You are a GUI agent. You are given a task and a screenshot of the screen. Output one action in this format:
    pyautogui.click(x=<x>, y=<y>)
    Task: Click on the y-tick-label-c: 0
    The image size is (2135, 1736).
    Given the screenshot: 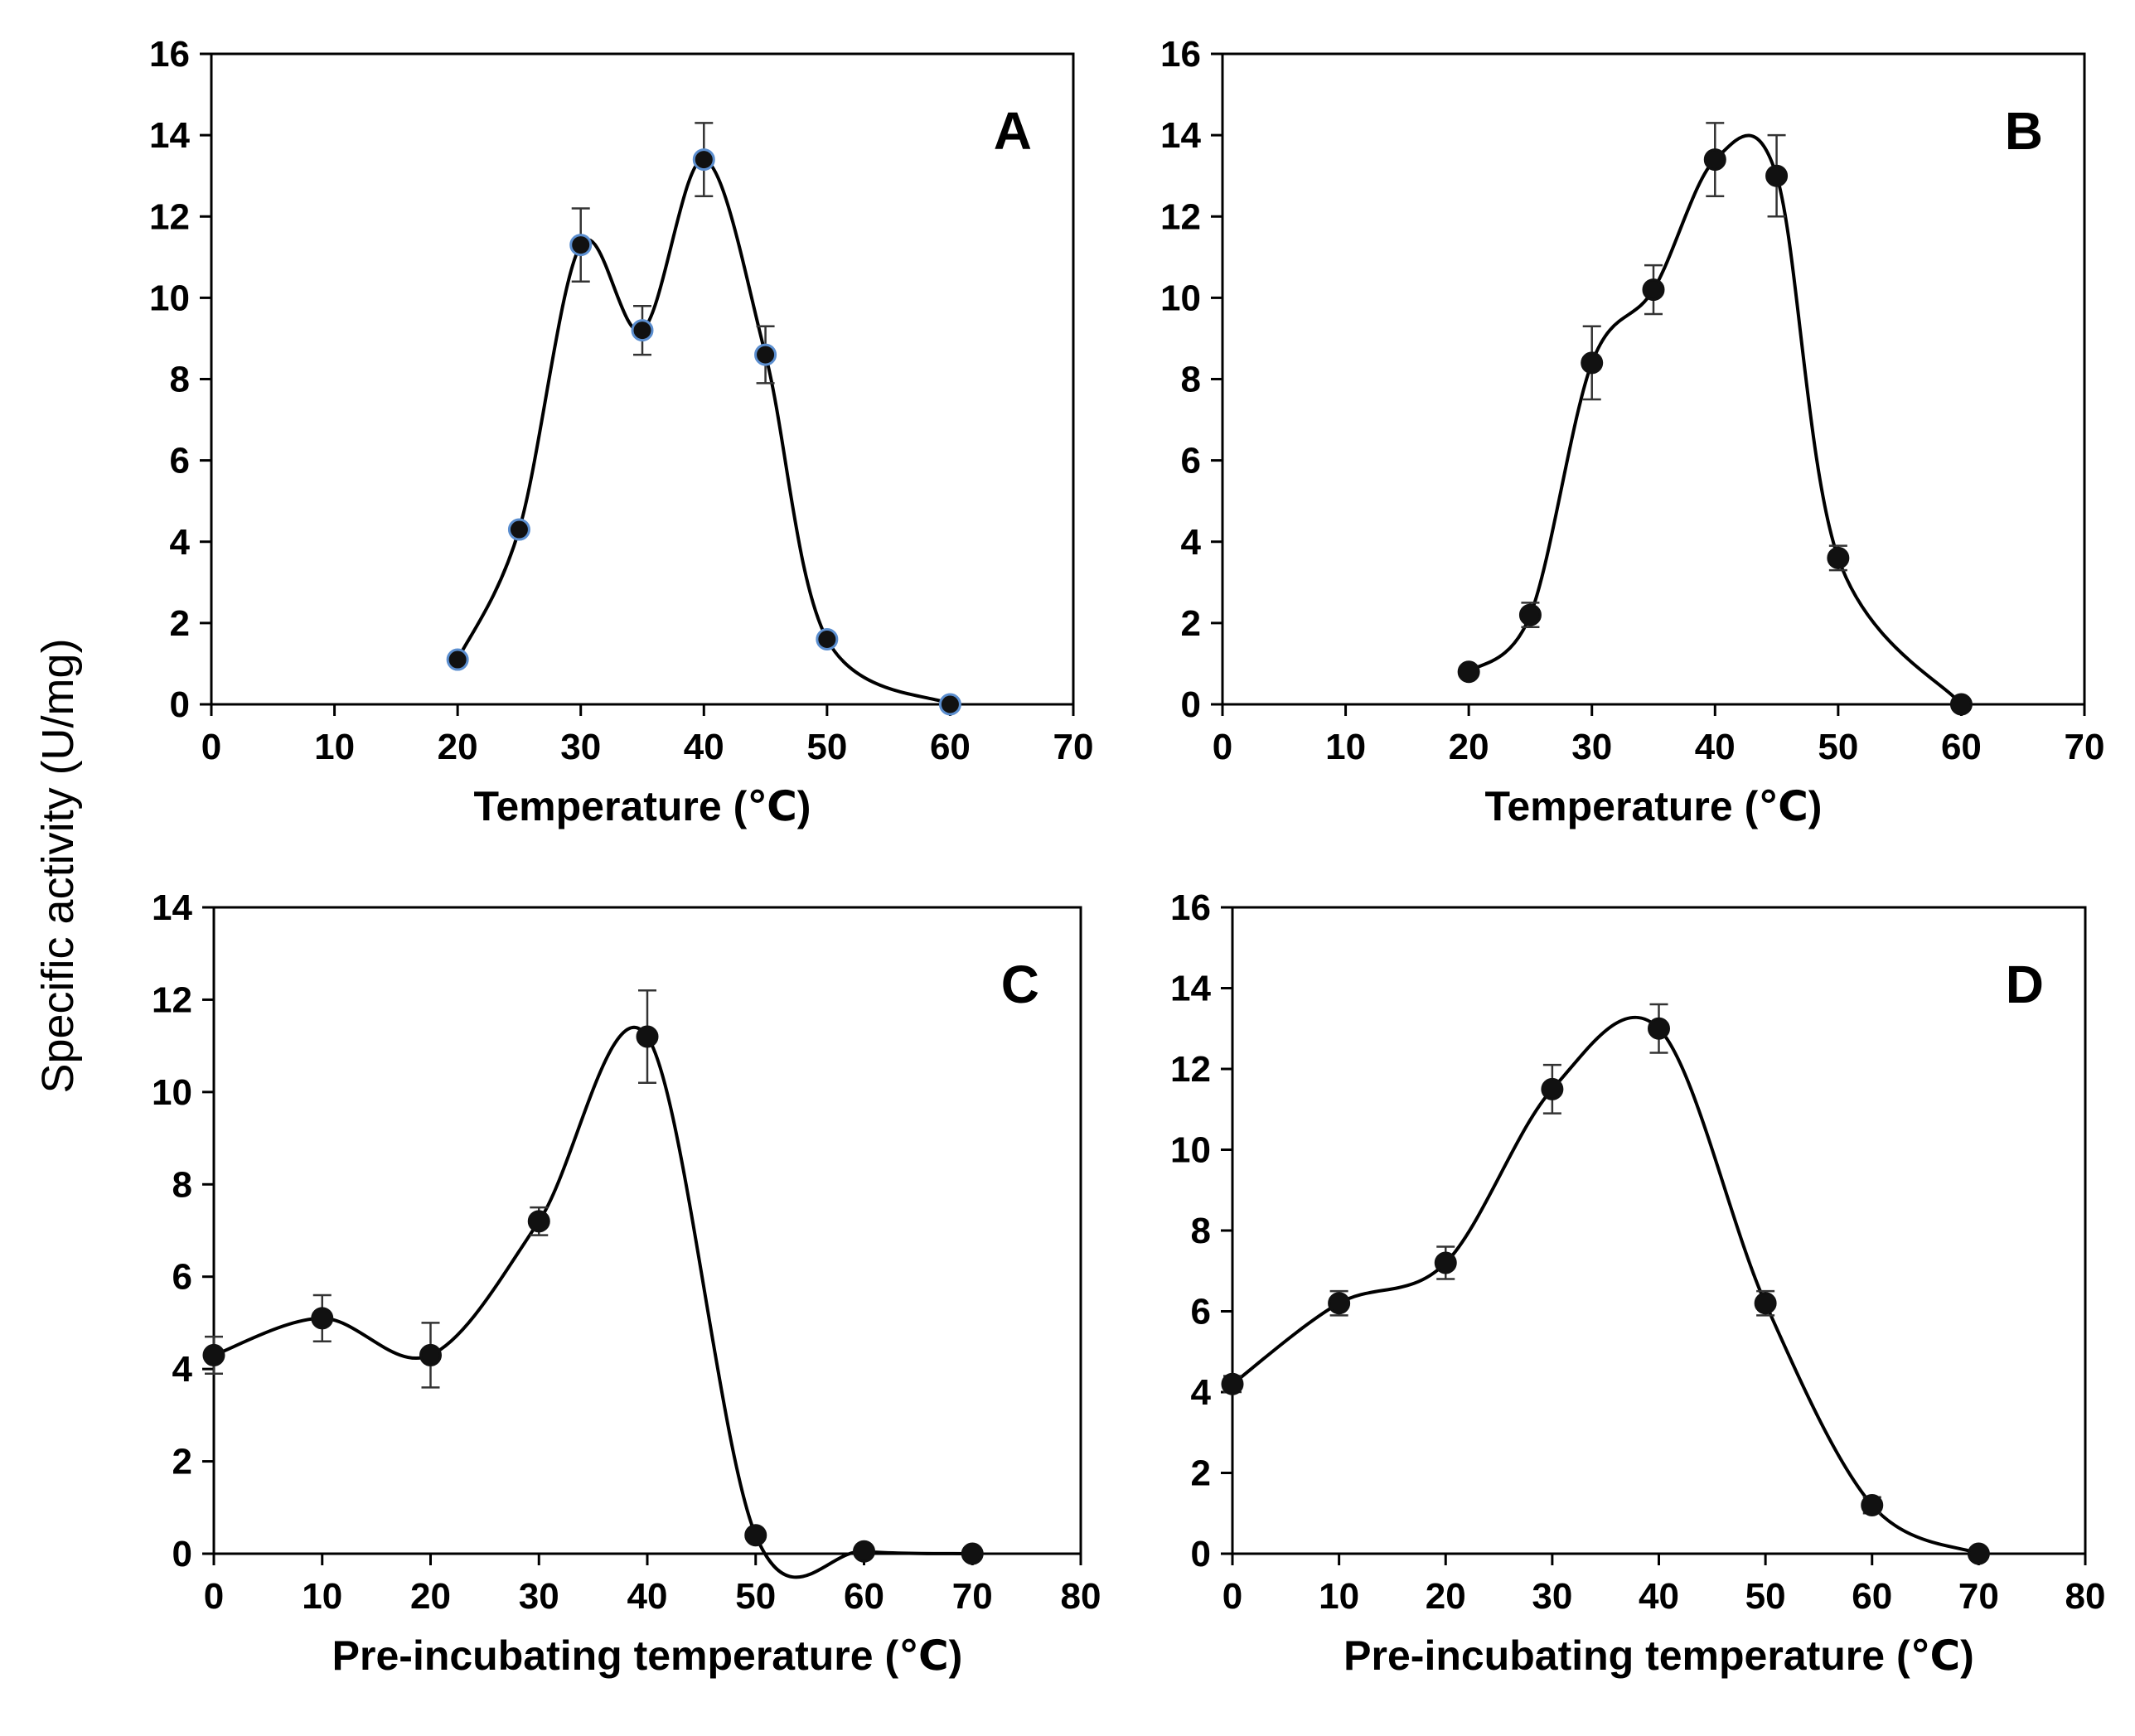 What is the action you would take?
    pyautogui.click(x=182, y=1554)
    